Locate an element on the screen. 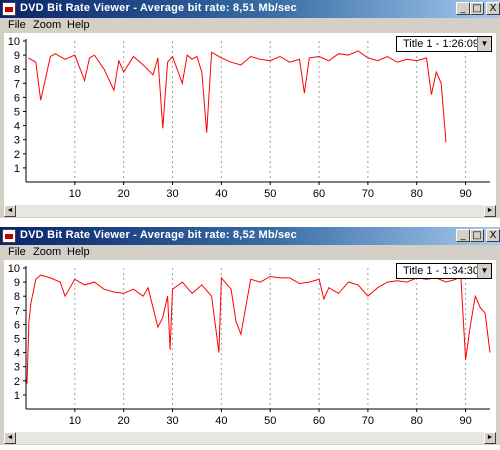 The height and width of the screenshot is (450, 500). title-select-value: Title 1 - 1:26:09 is located at coordinates (441, 44).